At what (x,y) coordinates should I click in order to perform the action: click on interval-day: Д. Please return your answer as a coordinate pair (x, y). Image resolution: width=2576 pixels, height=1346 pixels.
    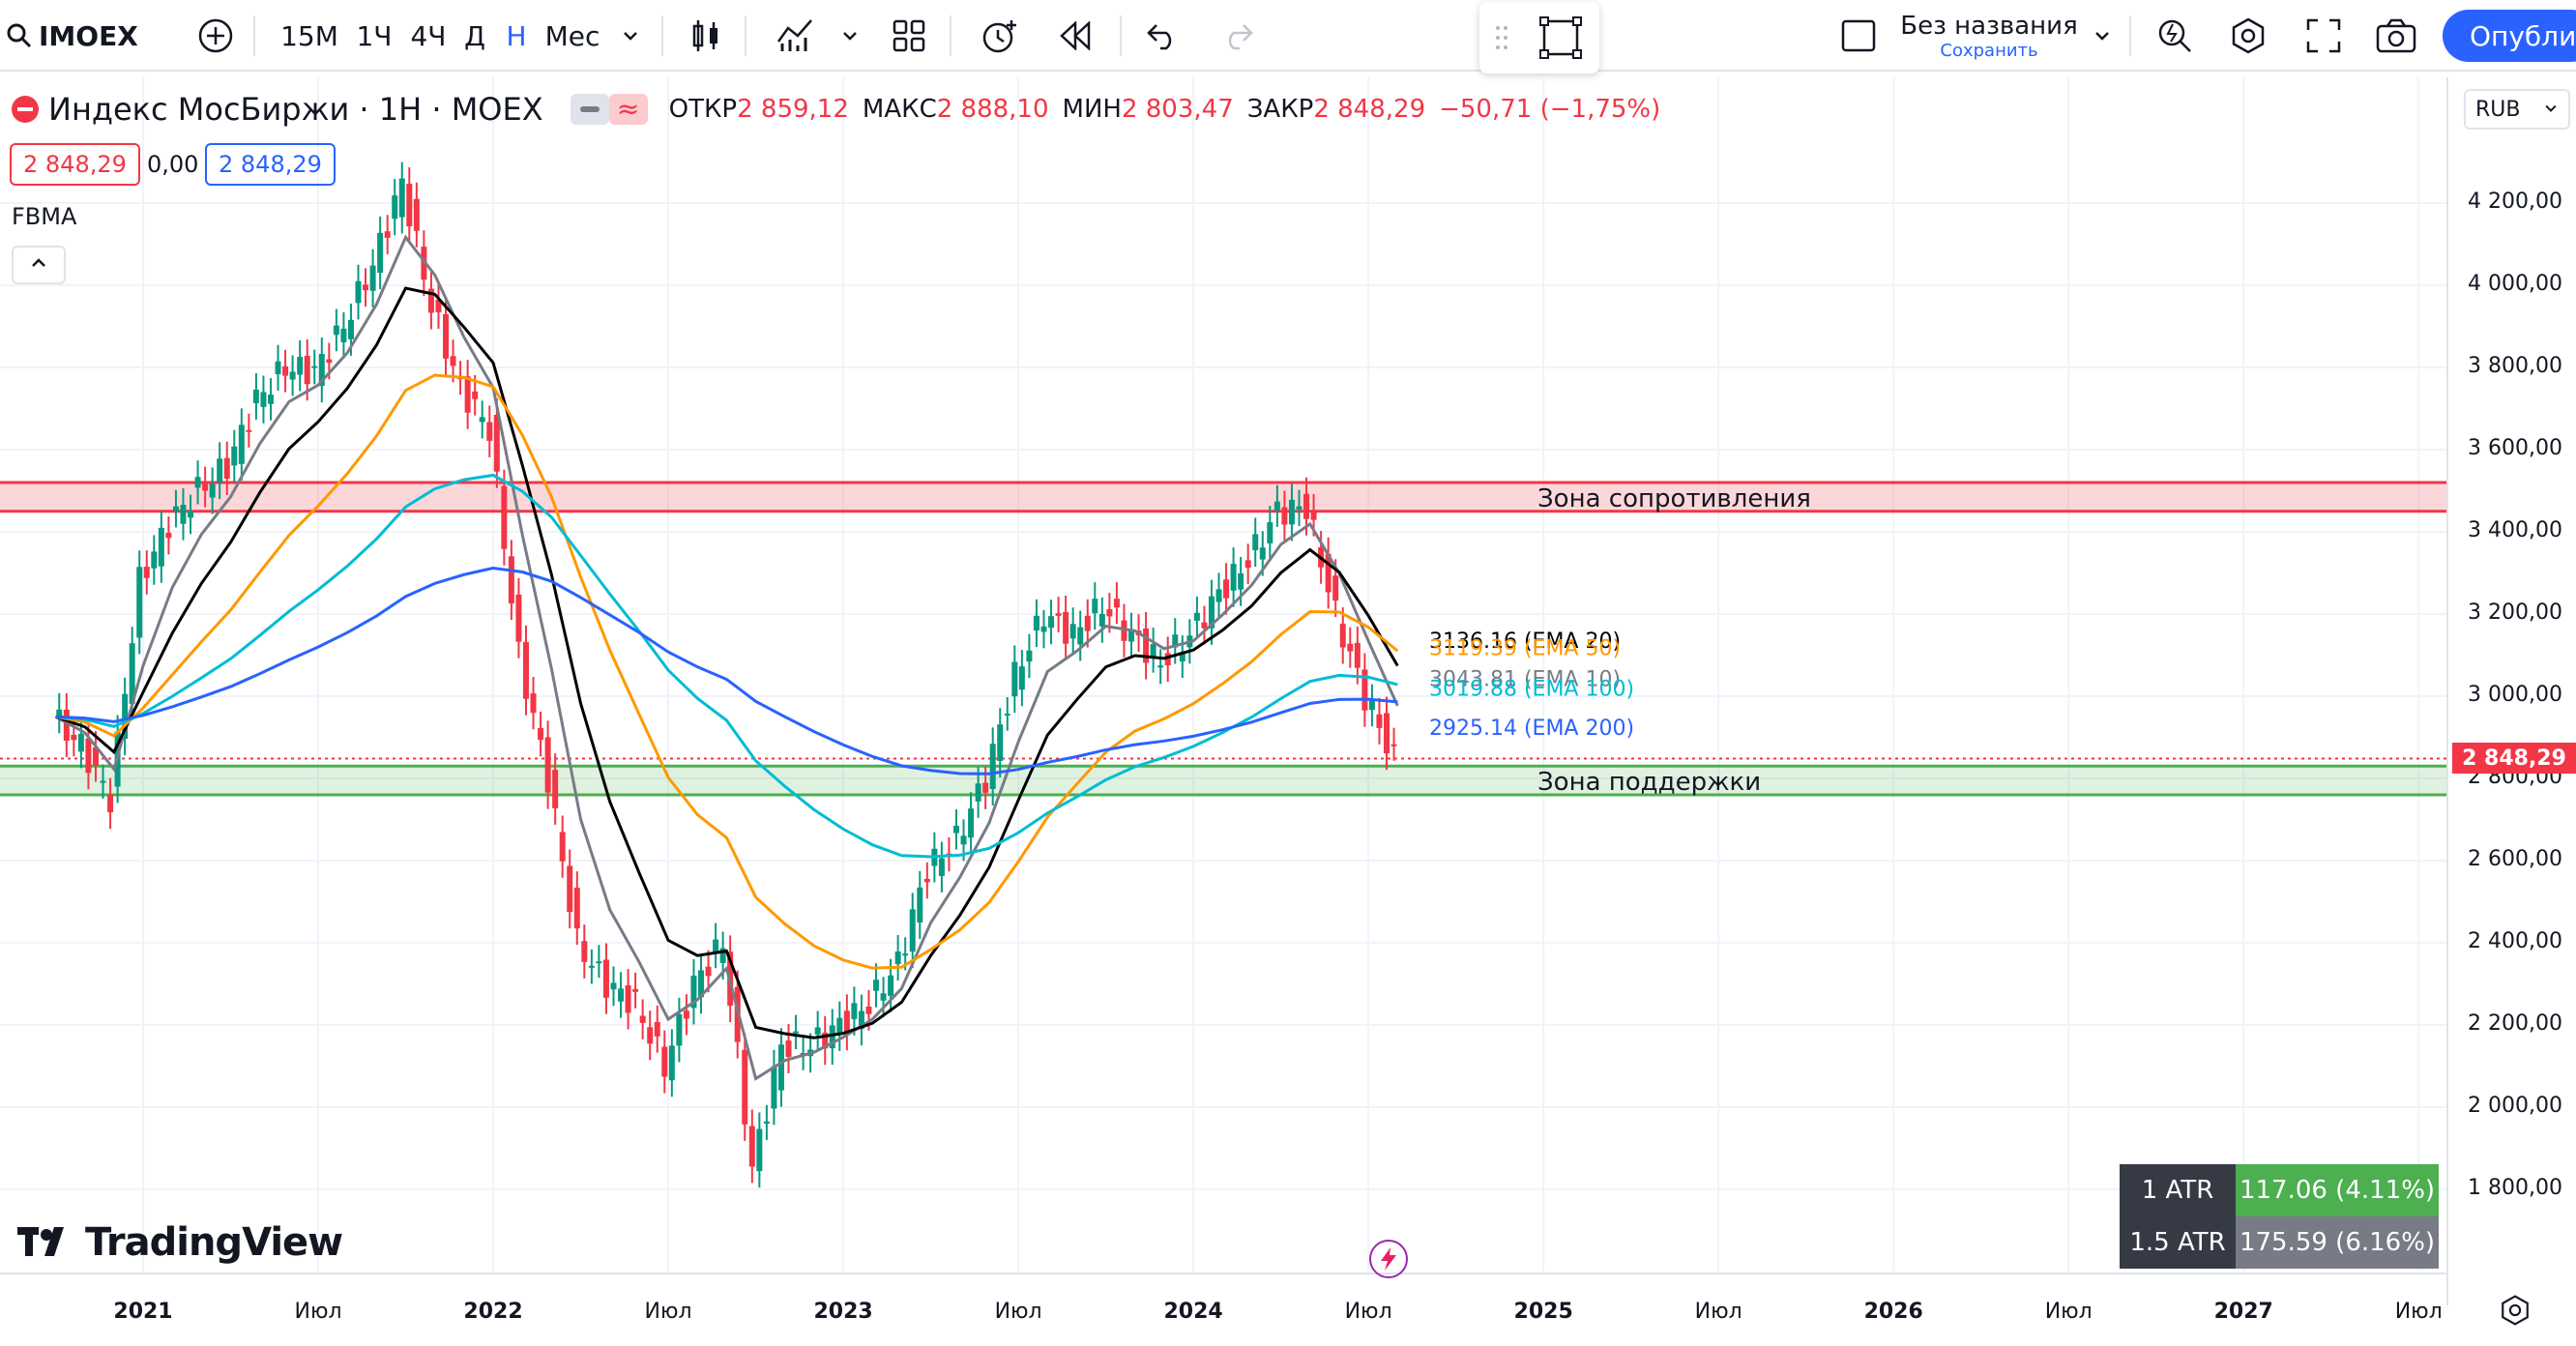
    Looking at the image, I should click on (474, 36).